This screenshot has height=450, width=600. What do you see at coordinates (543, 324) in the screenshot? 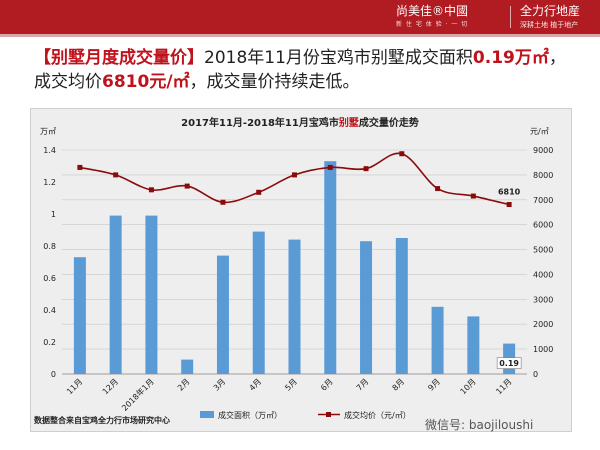
I see `y-right-tick: 2000` at bounding box center [543, 324].